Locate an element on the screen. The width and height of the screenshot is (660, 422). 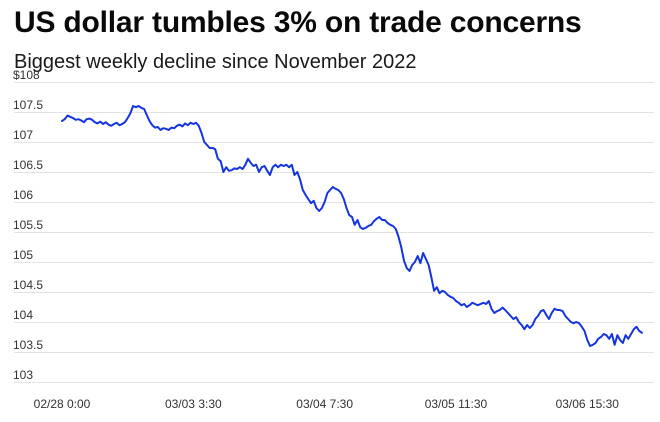
x-tick-label: 03/06 15:30 is located at coordinates (588, 404).